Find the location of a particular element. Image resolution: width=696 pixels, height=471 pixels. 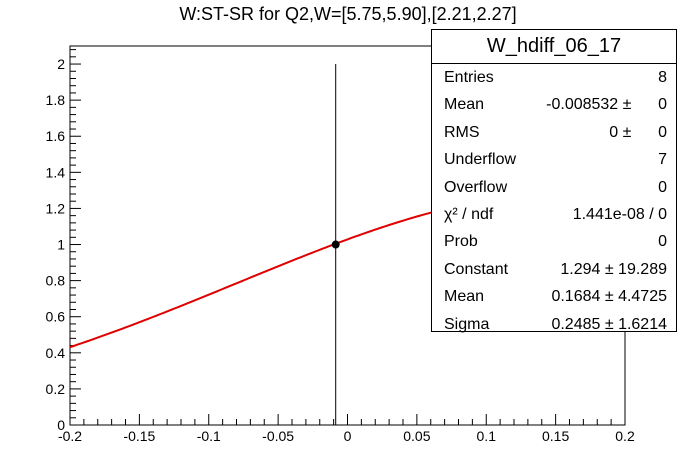

stats-row-value: 1.441e-08 / 0 is located at coordinates (619, 214).